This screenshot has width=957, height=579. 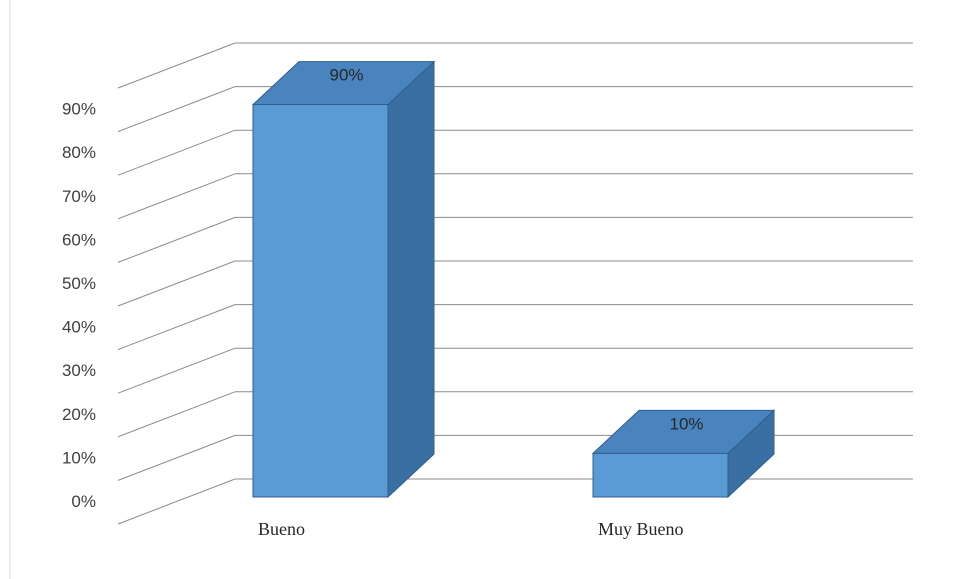 I want to click on data-label: 10%, so click(x=686, y=423).